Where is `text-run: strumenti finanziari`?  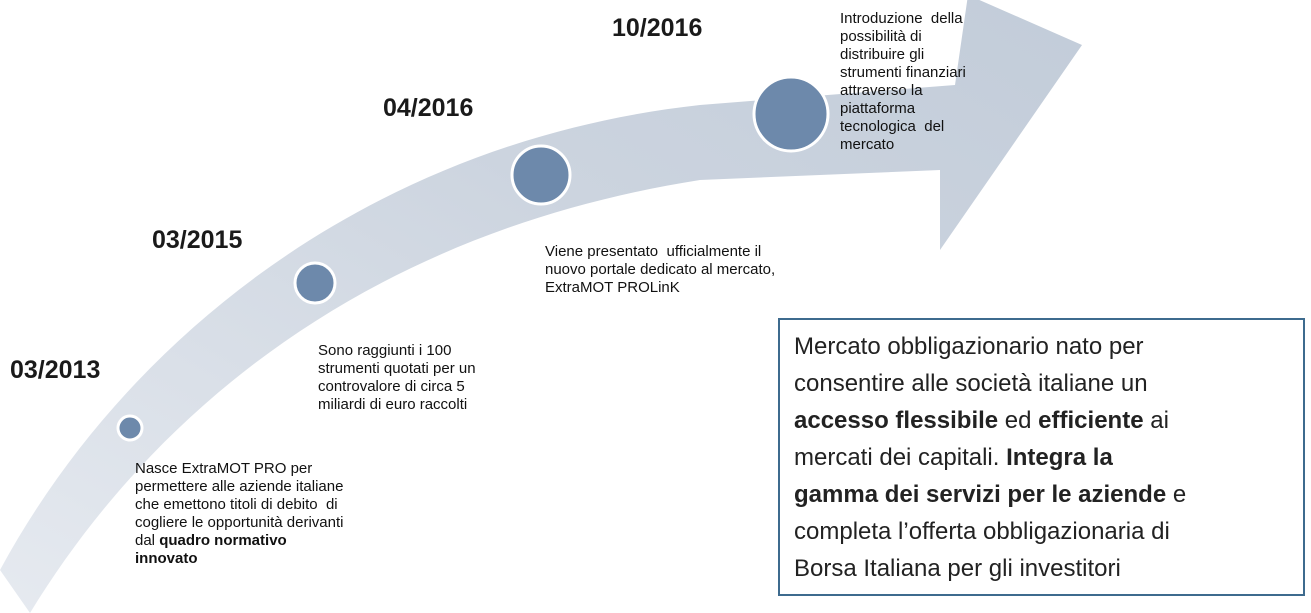
text-run: strumenti finanziari is located at coordinates (903, 72).